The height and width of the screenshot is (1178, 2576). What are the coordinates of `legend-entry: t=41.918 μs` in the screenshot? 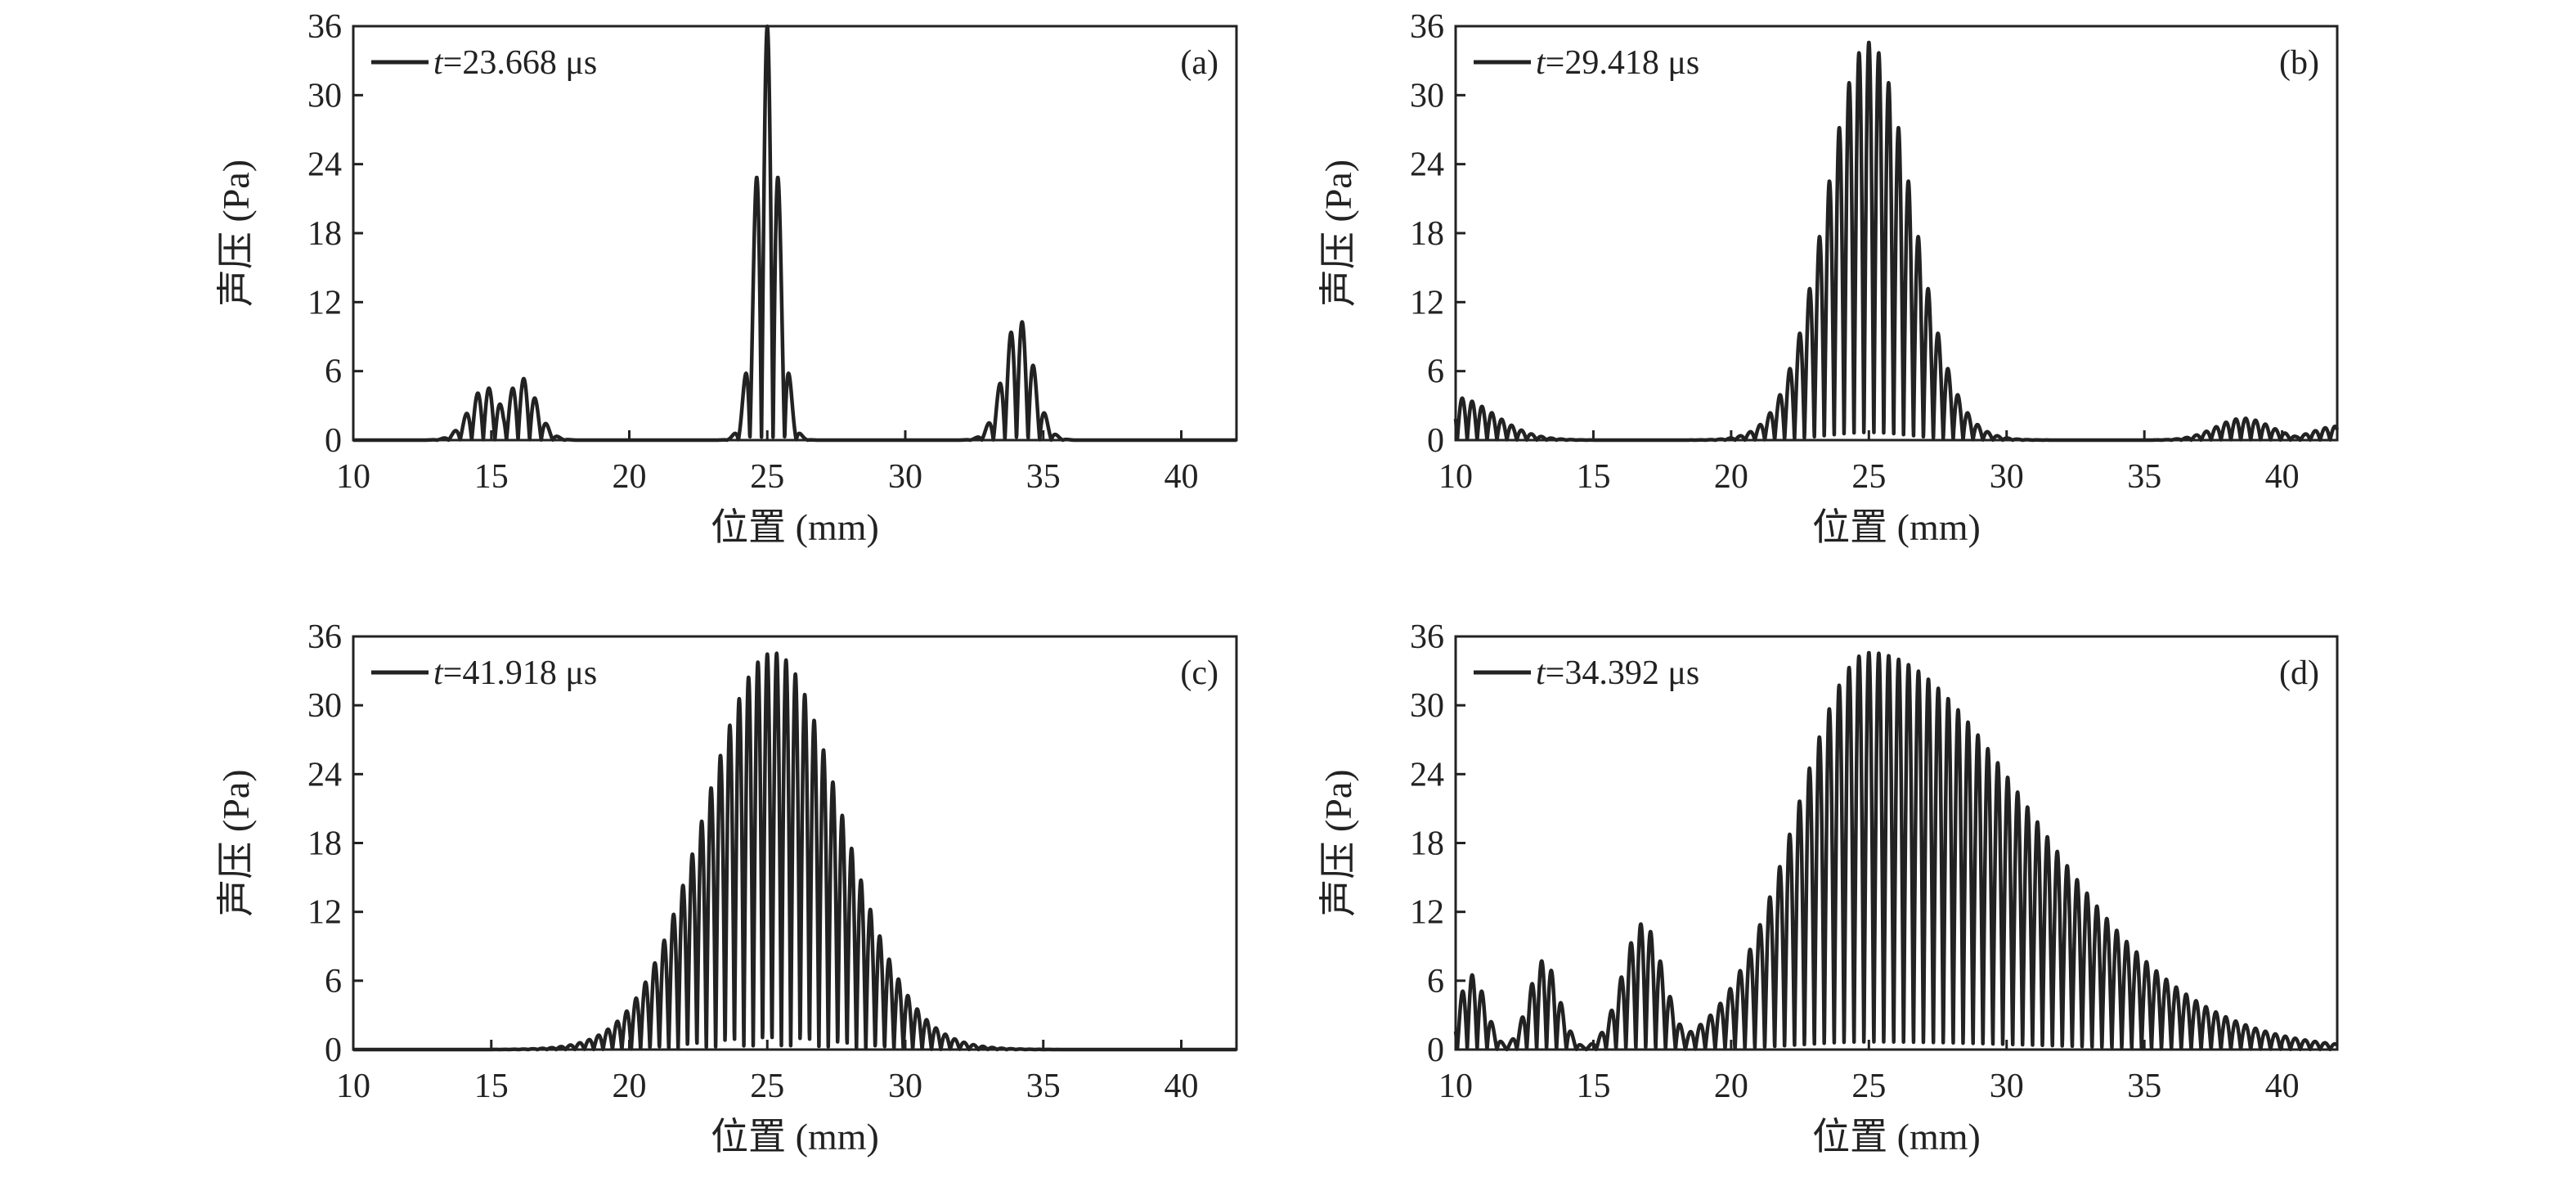 It's located at (515, 673).